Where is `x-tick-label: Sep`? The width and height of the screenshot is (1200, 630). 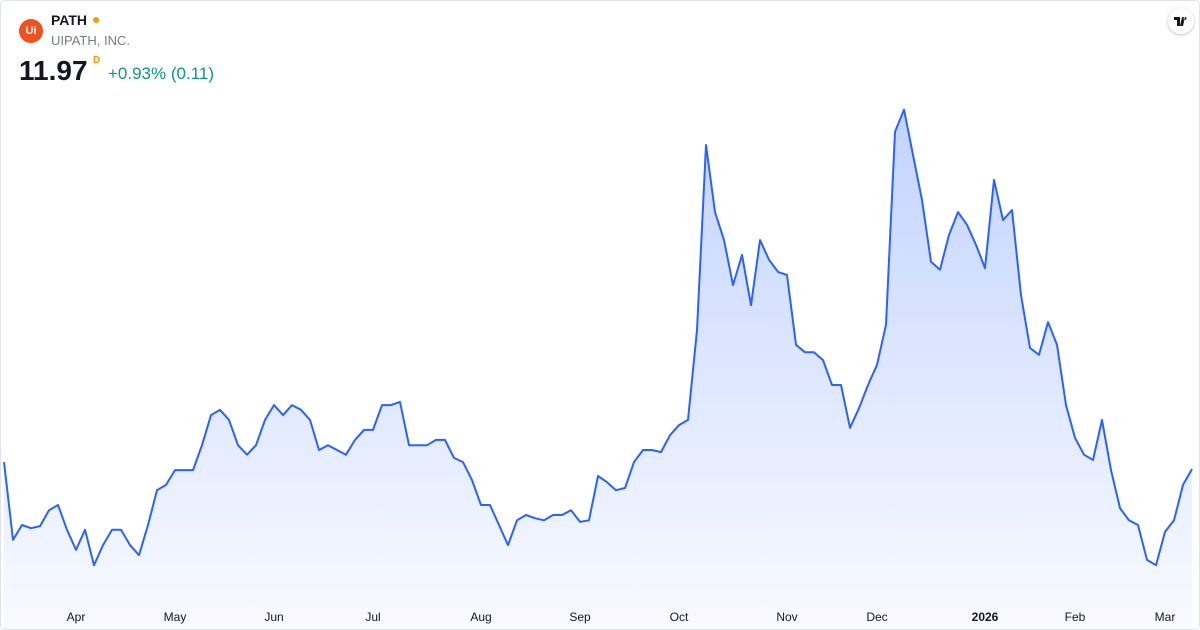
x-tick-label: Sep is located at coordinates (580, 617).